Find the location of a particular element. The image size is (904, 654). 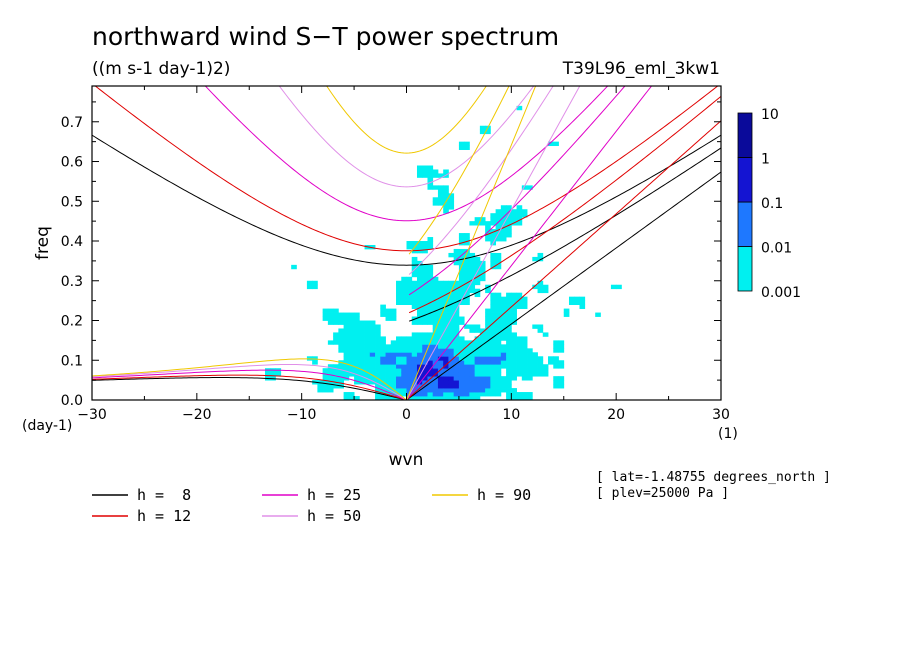

colorbar-label: 10 is located at coordinates (770, 115).